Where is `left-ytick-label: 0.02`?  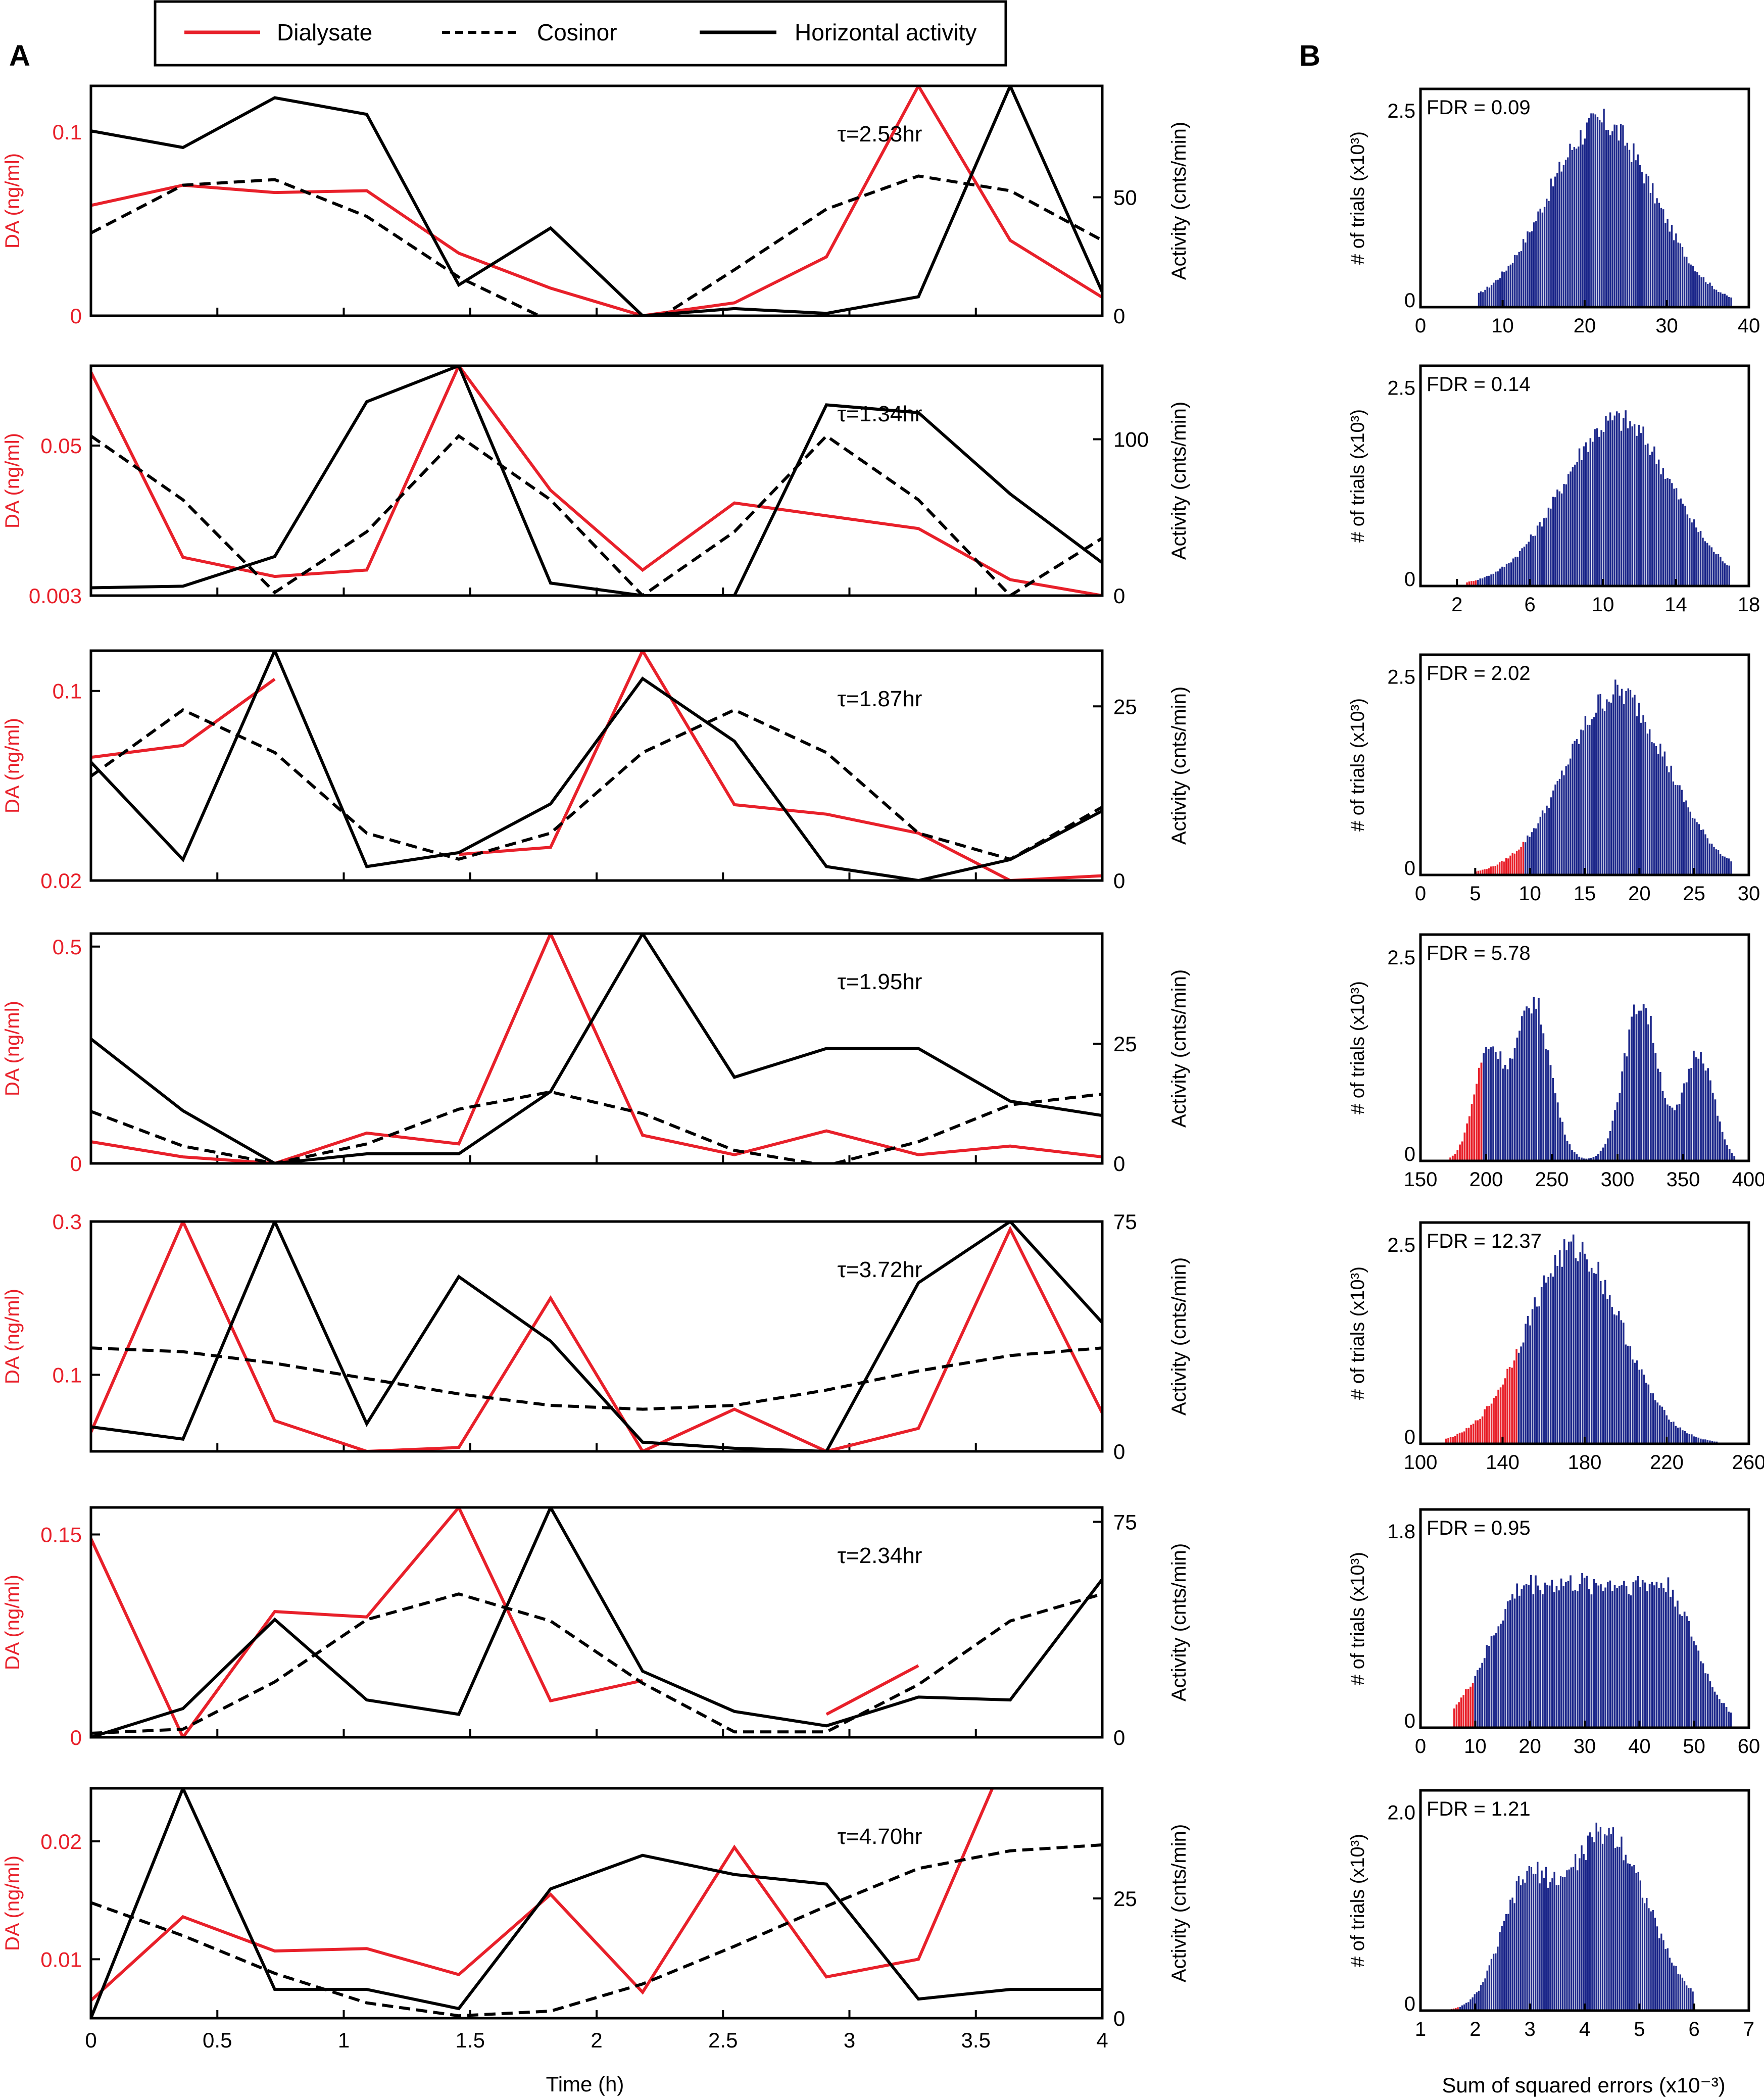 left-ytick-label: 0.02 is located at coordinates (61, 881).